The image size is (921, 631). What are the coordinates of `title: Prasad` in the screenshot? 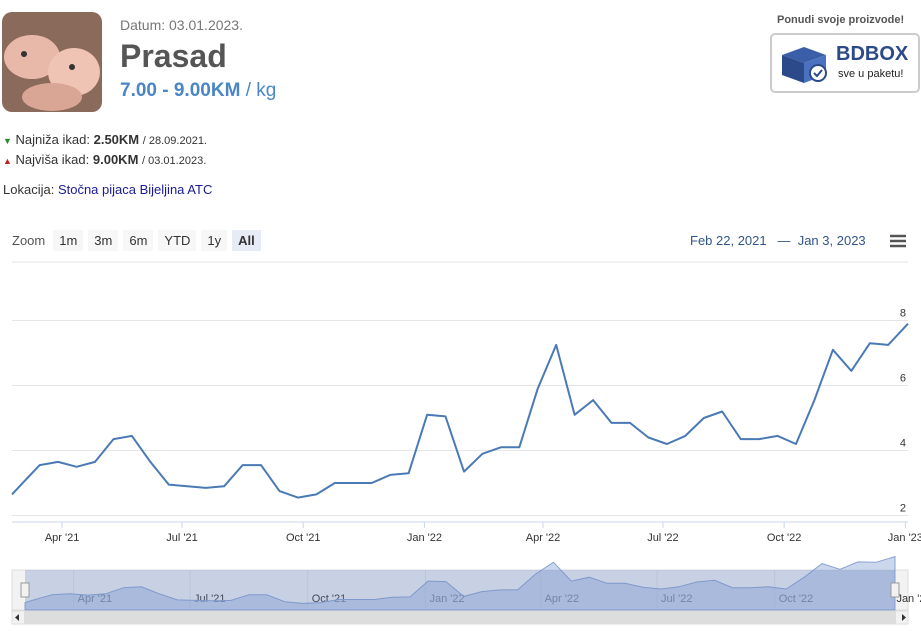 It's located at (173, 56).